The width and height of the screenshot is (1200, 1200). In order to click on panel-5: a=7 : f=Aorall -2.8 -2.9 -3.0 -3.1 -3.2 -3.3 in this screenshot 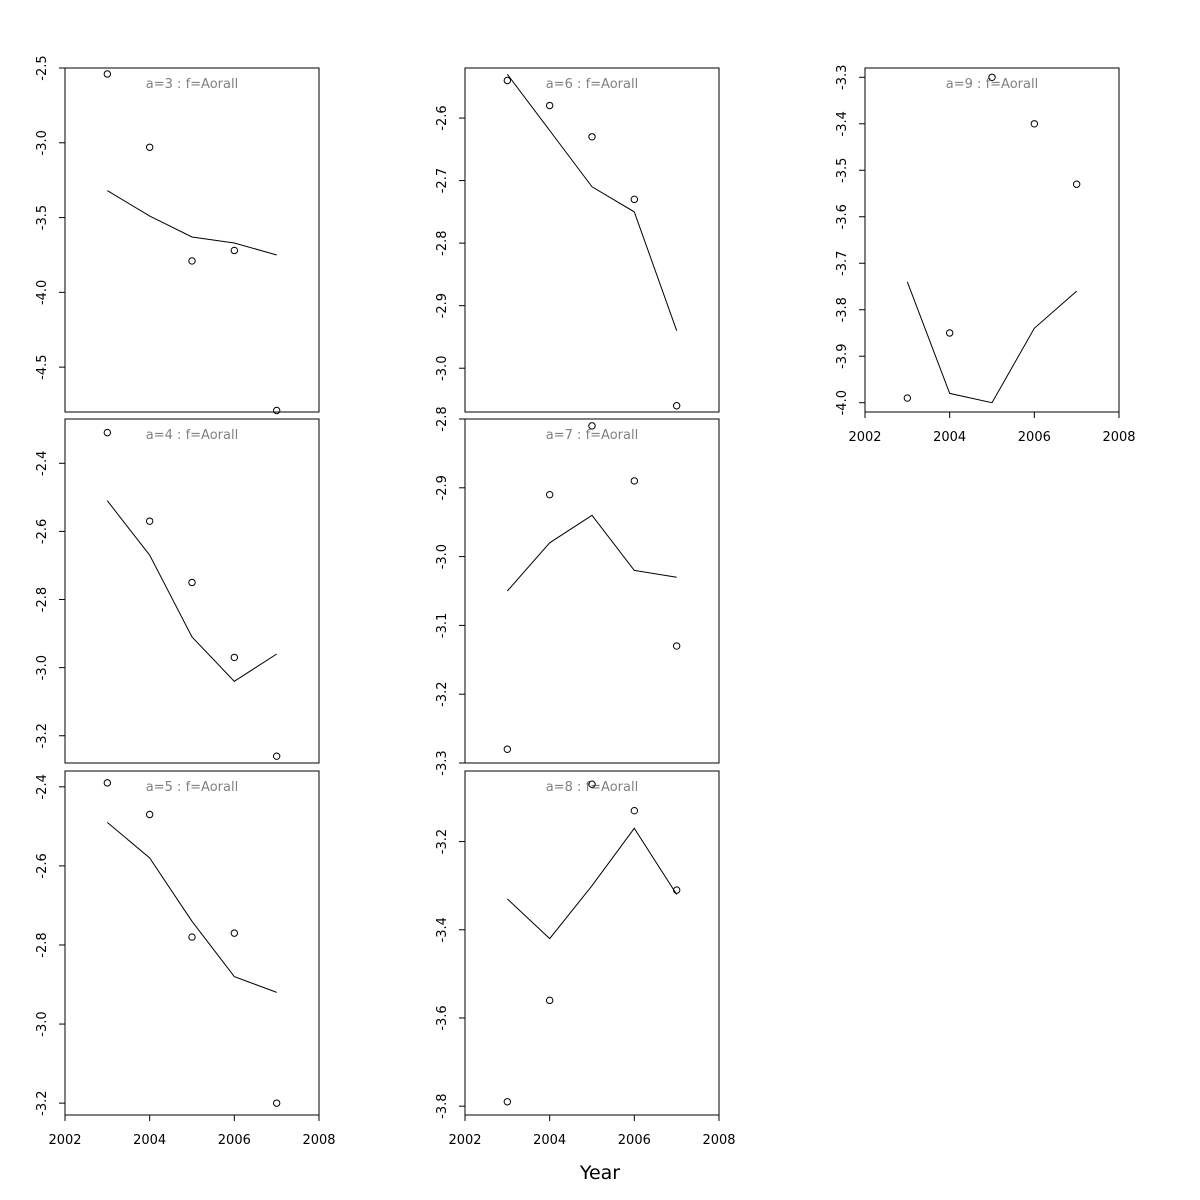, I will do `click(577, 591)`.